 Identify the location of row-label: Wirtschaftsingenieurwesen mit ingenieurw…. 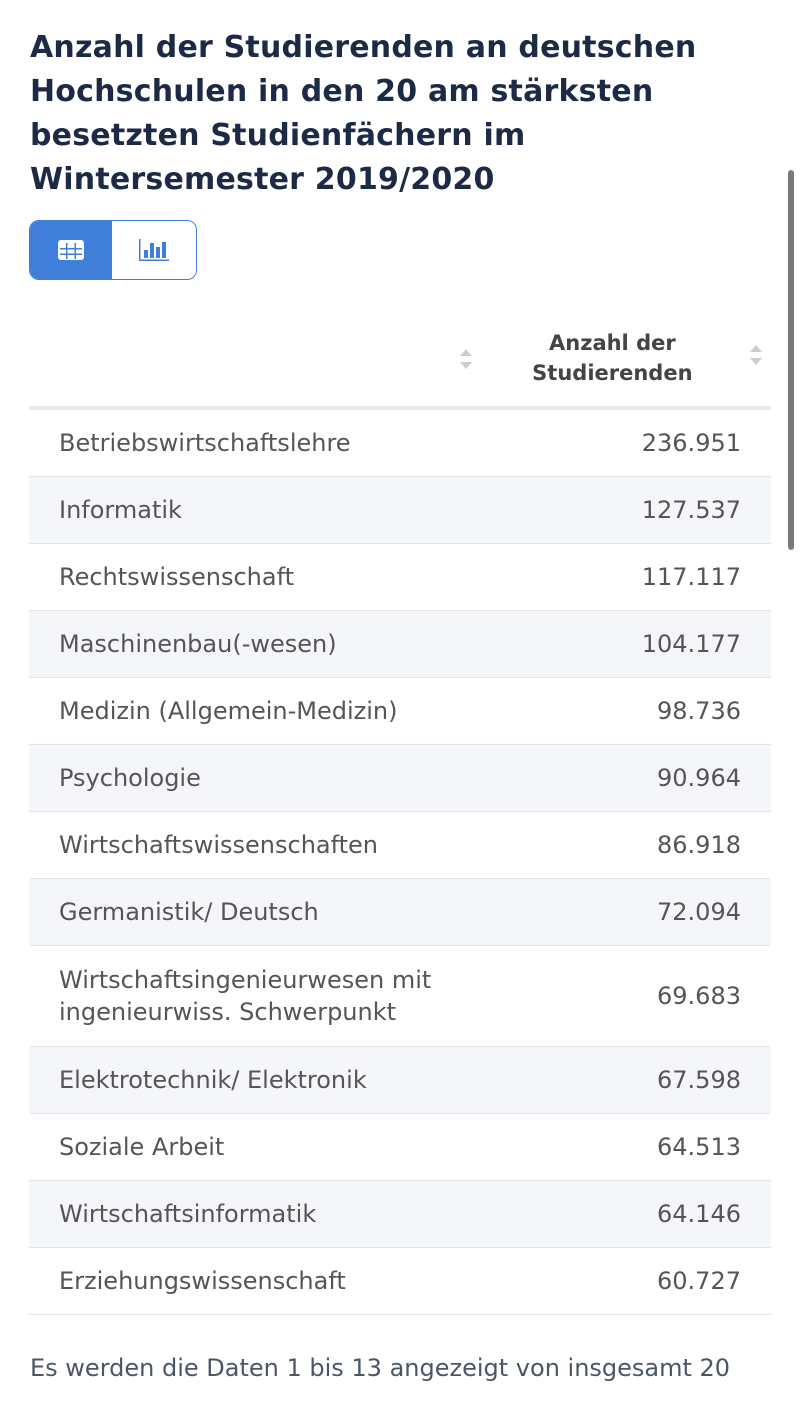
(256, 996).